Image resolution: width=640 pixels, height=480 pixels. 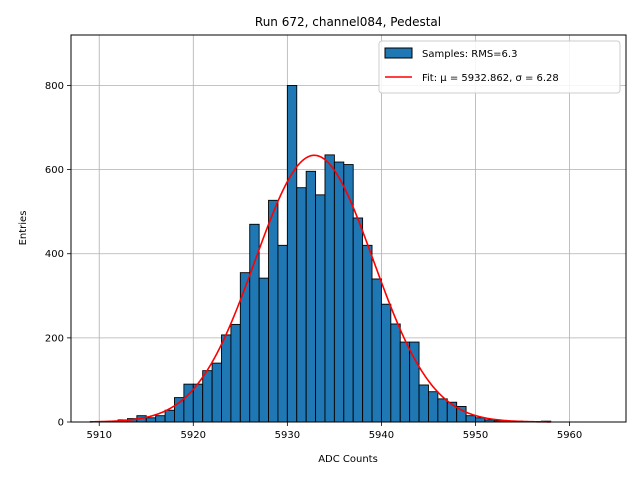 I want to click on y-tick-label: 400, so click(x=54, y=254).